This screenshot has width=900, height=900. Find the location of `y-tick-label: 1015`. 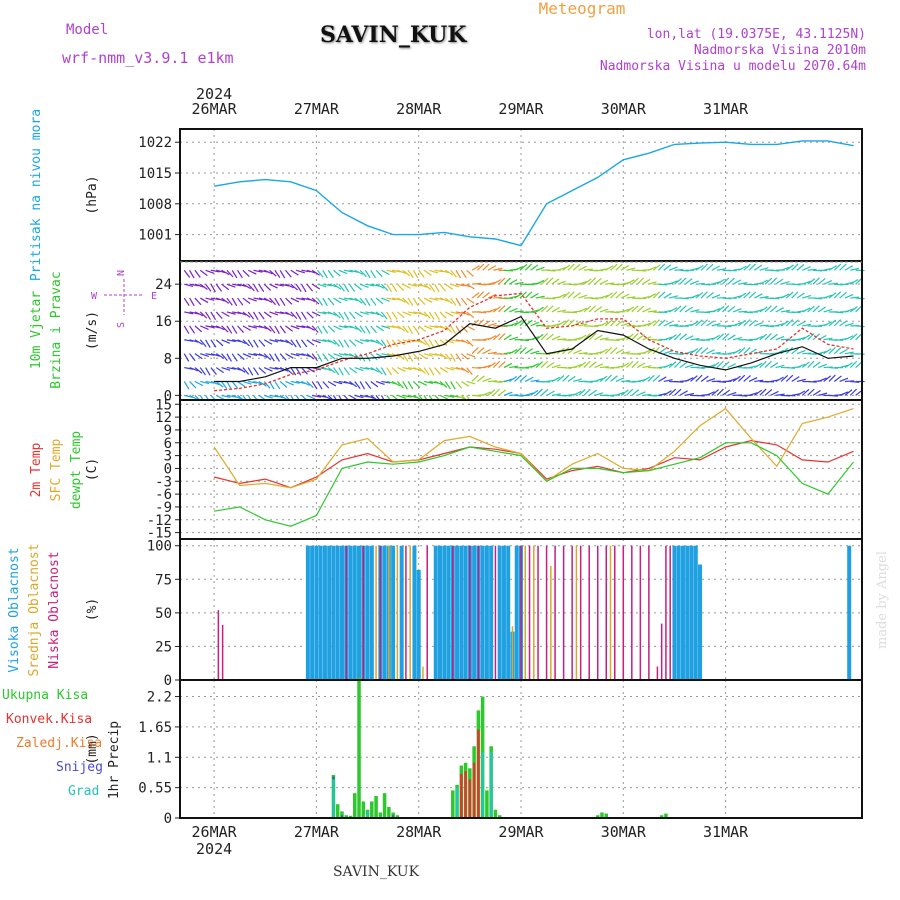

y-tick-label: 1015 is located at coordinates (155, 174).